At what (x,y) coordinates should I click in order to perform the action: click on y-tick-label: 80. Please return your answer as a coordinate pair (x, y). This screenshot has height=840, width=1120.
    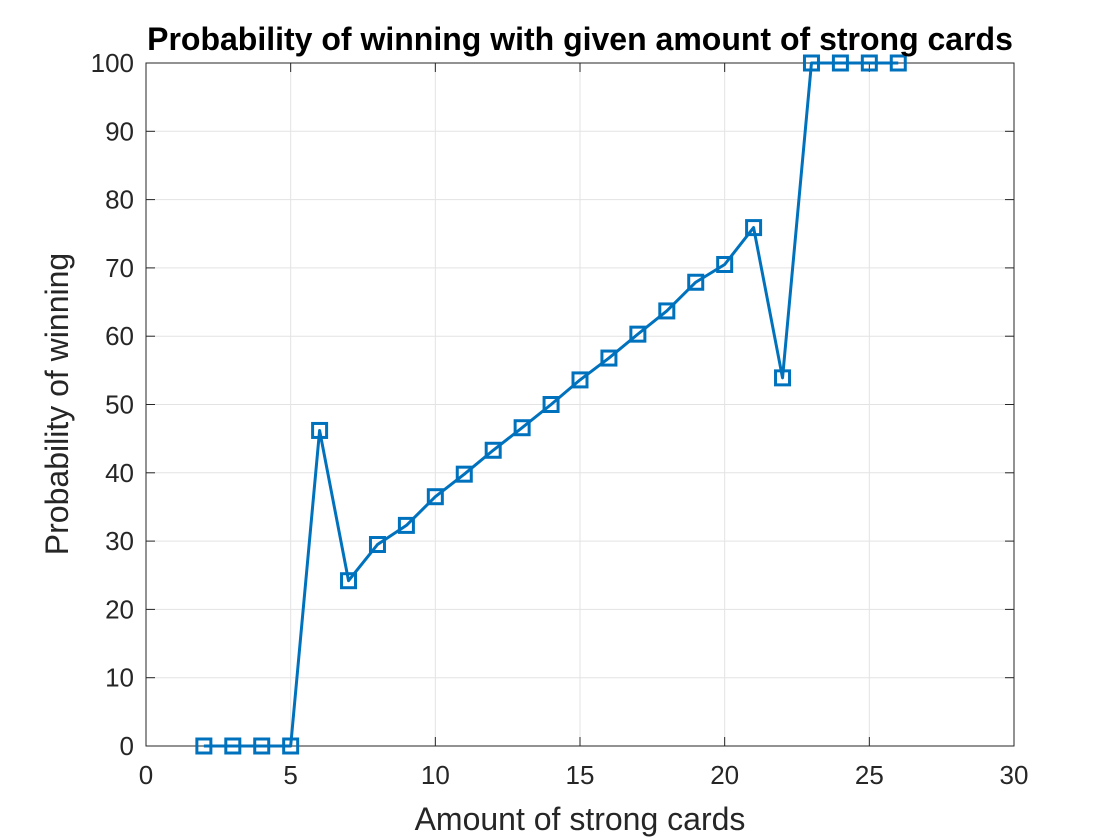
    Looking at the image, I should click on (119, 200).